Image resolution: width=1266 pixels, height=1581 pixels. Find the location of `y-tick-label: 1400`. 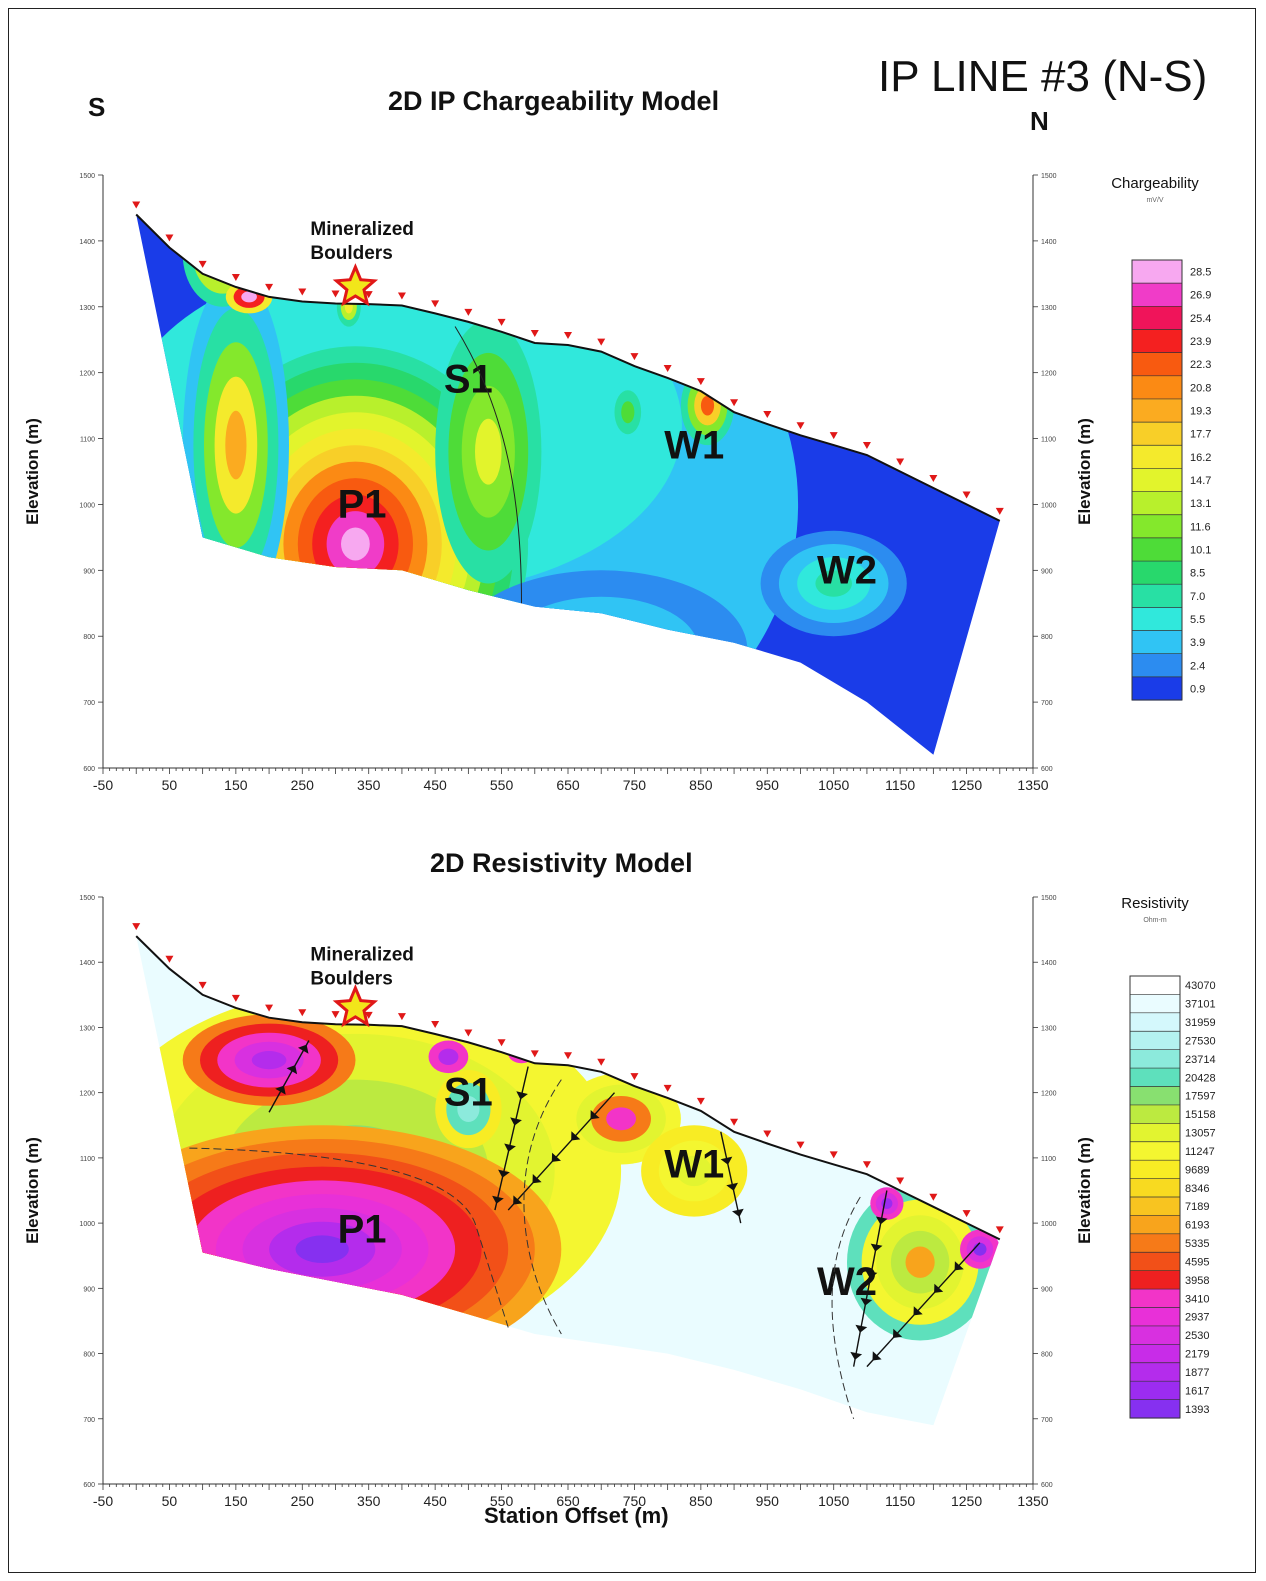

y-tick-label: 1400 is located at coordinates (87, 963).